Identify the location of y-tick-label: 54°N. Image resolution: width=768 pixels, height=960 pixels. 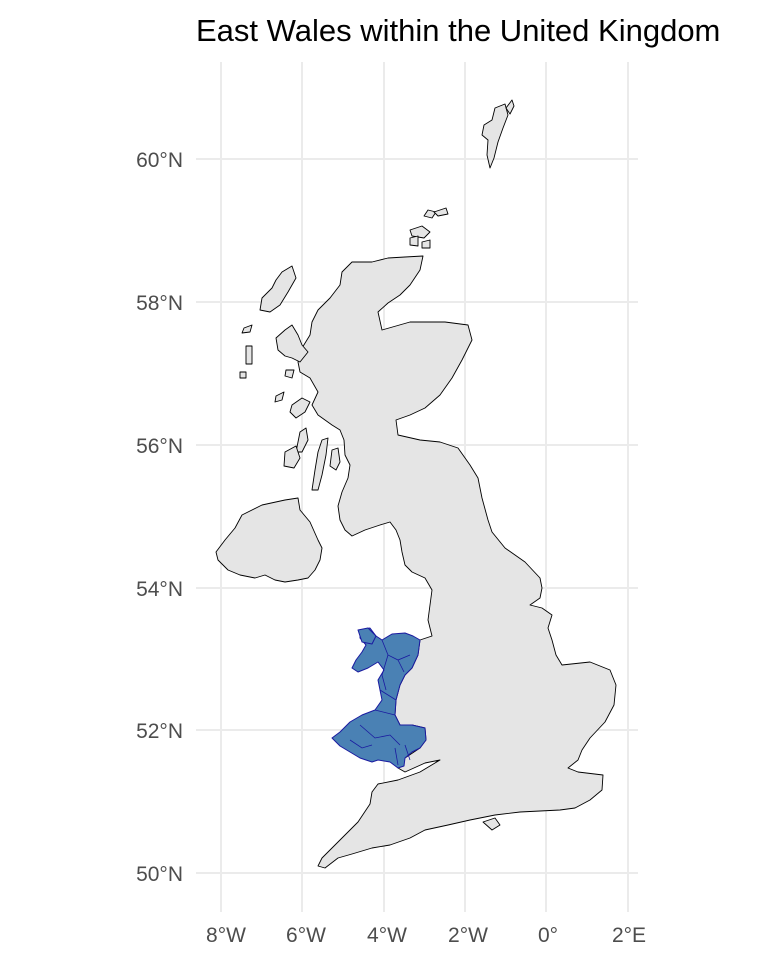
(159, 589).